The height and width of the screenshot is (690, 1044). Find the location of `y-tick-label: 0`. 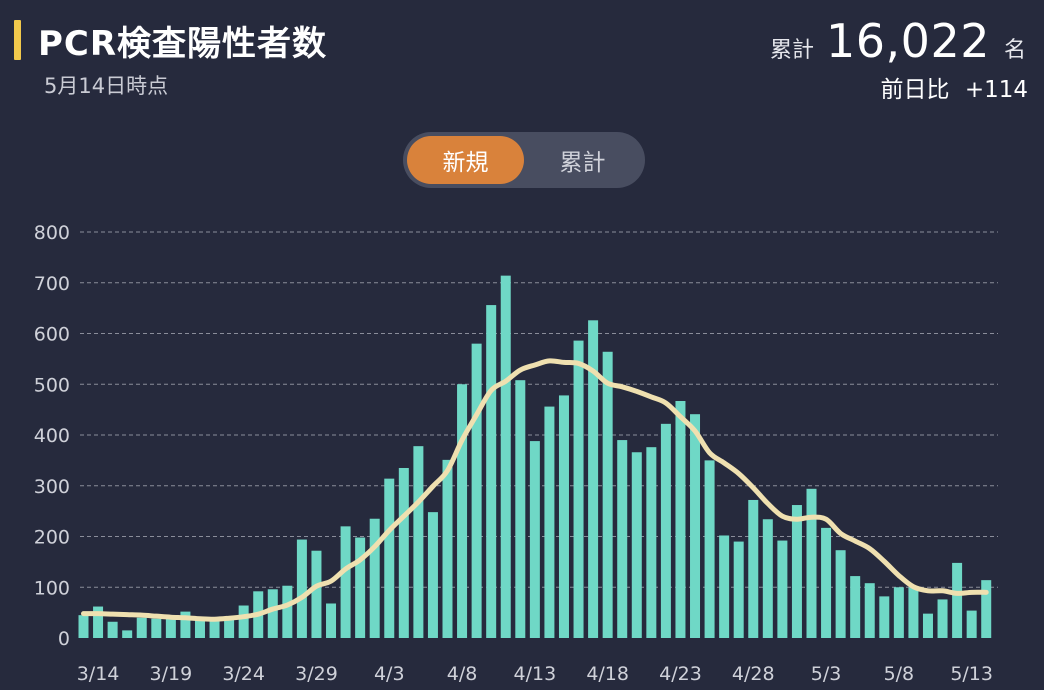

y-tick-label: 0 is located at coordinates (64, 639).